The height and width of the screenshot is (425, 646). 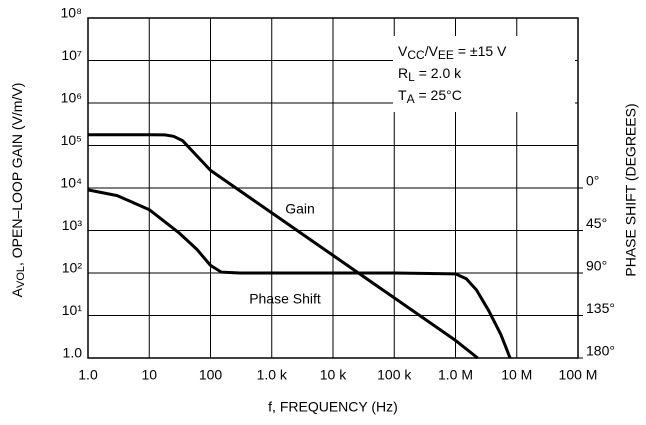 What do you see at coordinates (403, 73) in the screenshot?
I see `text-part: R` at bounding box center [403, 73].